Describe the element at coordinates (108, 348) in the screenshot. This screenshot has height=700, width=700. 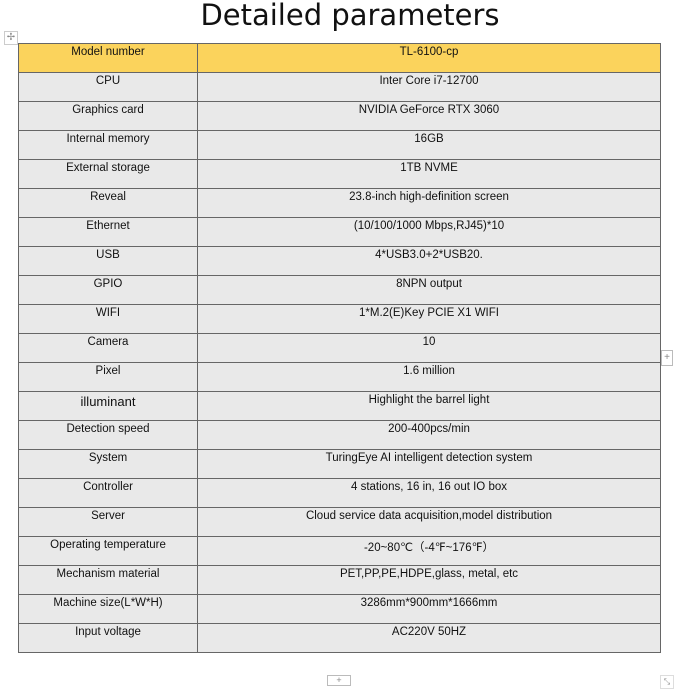
I see `parameter-name: Camera` at that location.